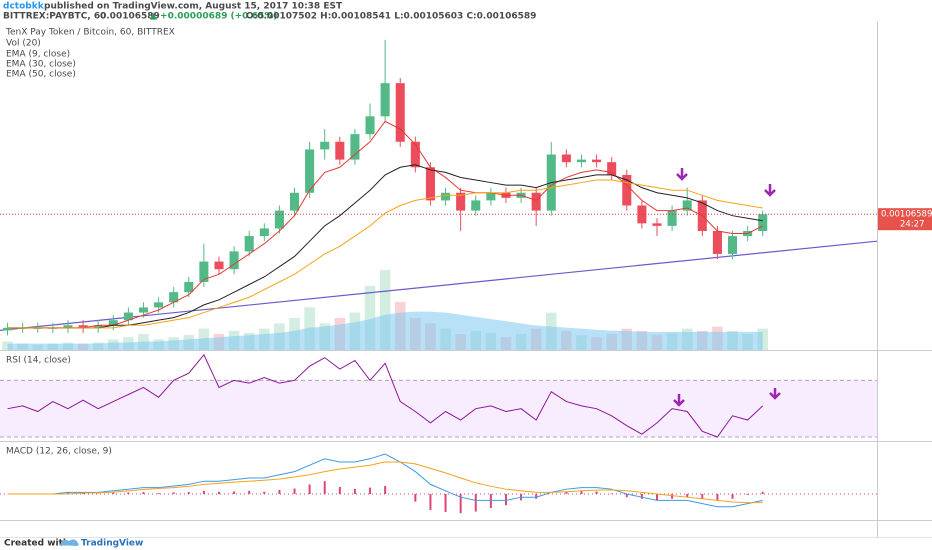 The width and height of the screenshot is (932, 550). What do you see at coordinates (912, 225) in the screenshot?
I see `countdown: 24:27` at bounding box center [912, 225].